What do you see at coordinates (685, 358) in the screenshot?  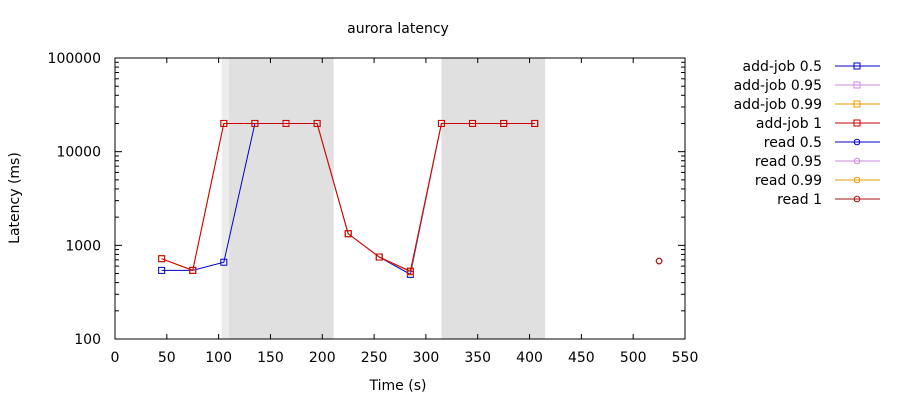 I see `x-tick-label: 550` at bounding box center [685, 358].